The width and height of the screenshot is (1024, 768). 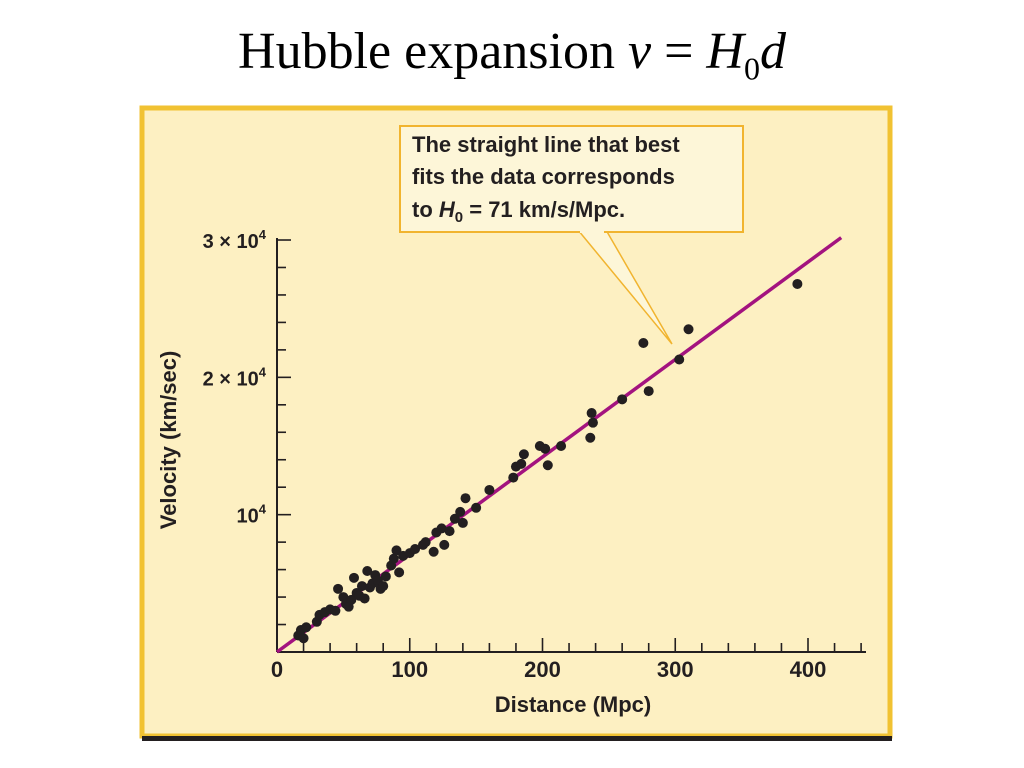 I want to click on x-tick-label: 400, so click(x=808, y=669).